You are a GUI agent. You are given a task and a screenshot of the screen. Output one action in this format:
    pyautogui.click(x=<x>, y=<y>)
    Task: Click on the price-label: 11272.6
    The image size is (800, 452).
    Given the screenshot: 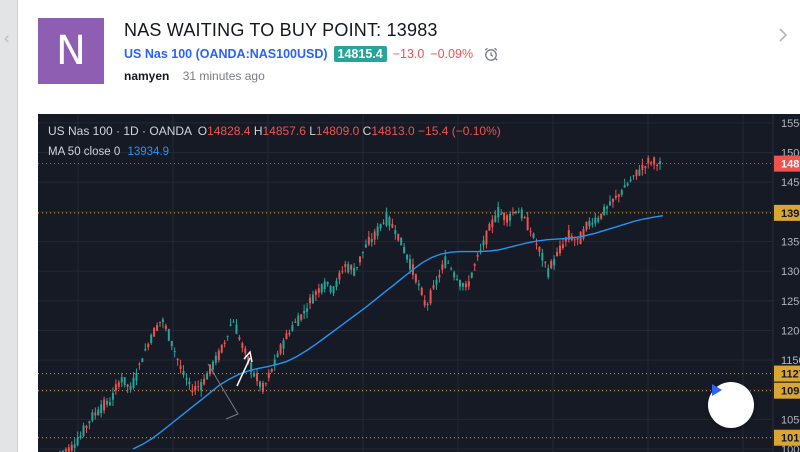 What is the action you would take?
    pyautogui.click(x=790, y=375)
    